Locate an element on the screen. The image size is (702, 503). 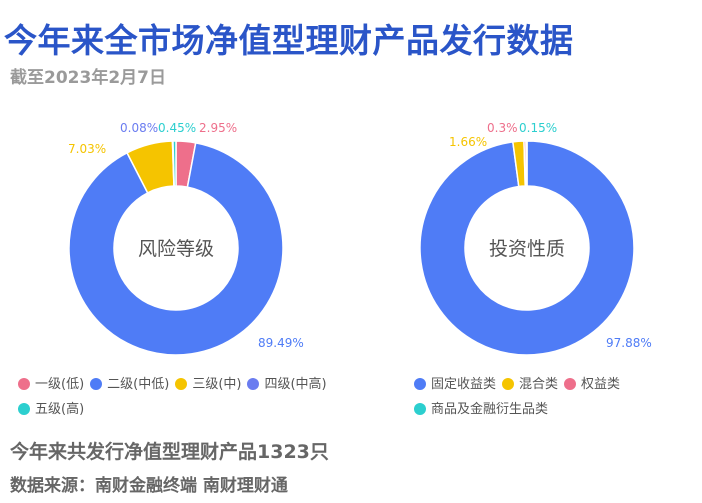
legend-risk-level: 一级(低) 二级(中低) 三级(中) 四级(中高) 五级(高) is located at coordinates (183, 397).